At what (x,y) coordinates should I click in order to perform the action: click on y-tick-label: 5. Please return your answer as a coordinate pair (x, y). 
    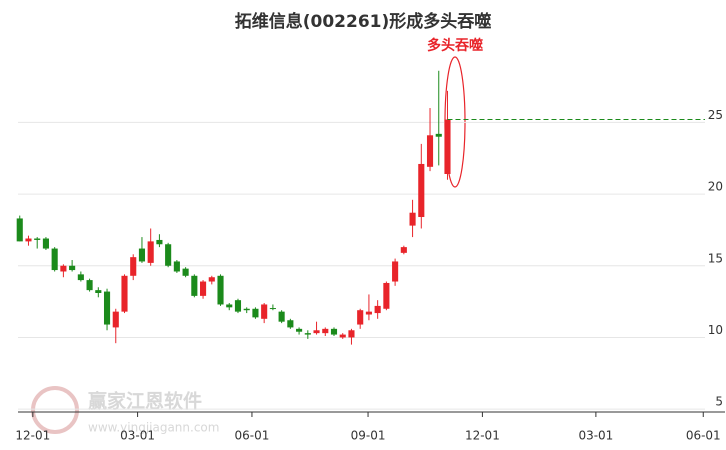
    Looking at the image, I should click on (719, 402).